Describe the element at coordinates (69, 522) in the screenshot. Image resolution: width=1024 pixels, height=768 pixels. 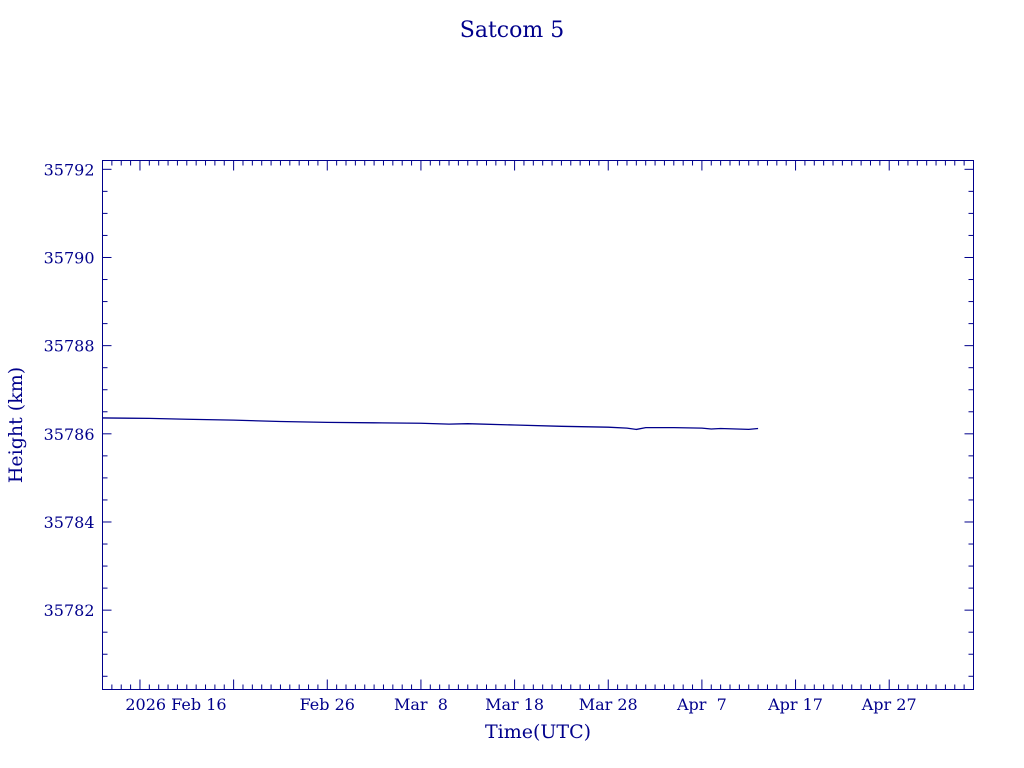
I see `y-tick-label: 35784` at that location.